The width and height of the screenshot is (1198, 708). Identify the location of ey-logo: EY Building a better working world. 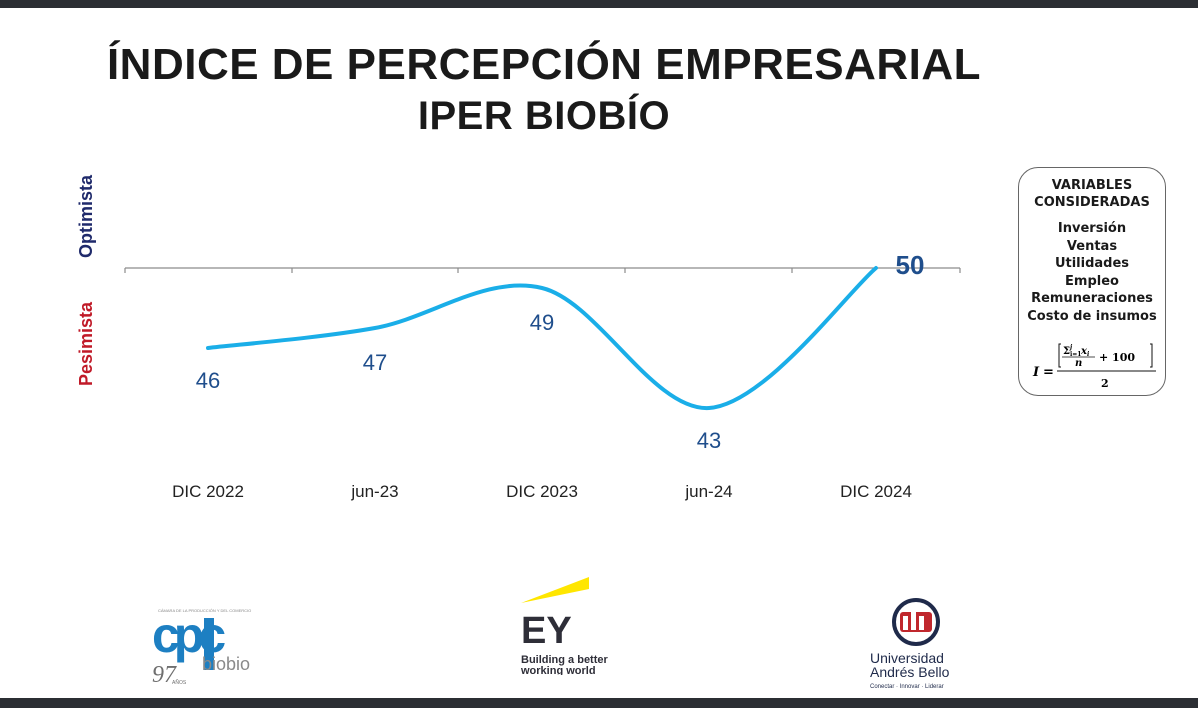
(564, 626).